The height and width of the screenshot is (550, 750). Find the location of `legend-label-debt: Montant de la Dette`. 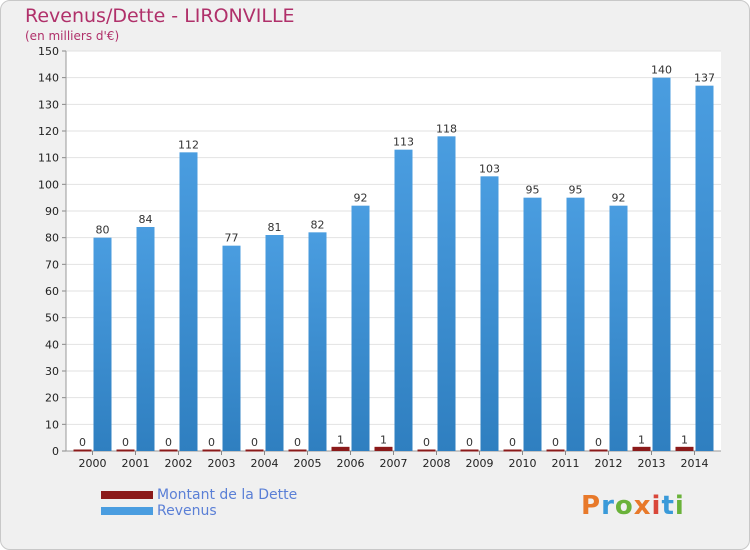

legend-label-debt: Montant de la Dette is located at coordinates (227, 495).